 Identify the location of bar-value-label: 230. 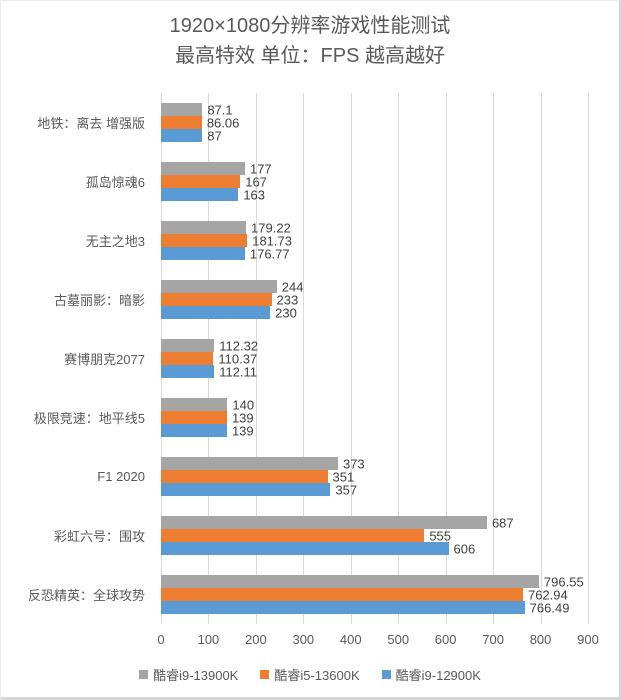
(286, 312).